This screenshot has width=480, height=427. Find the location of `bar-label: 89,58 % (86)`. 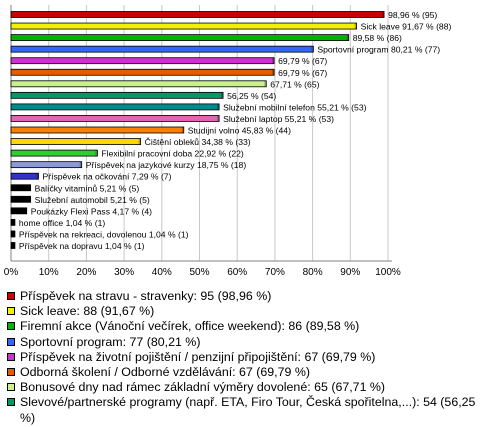

bar-label: 89,58 % (86) is located at coordinates (377, 38).